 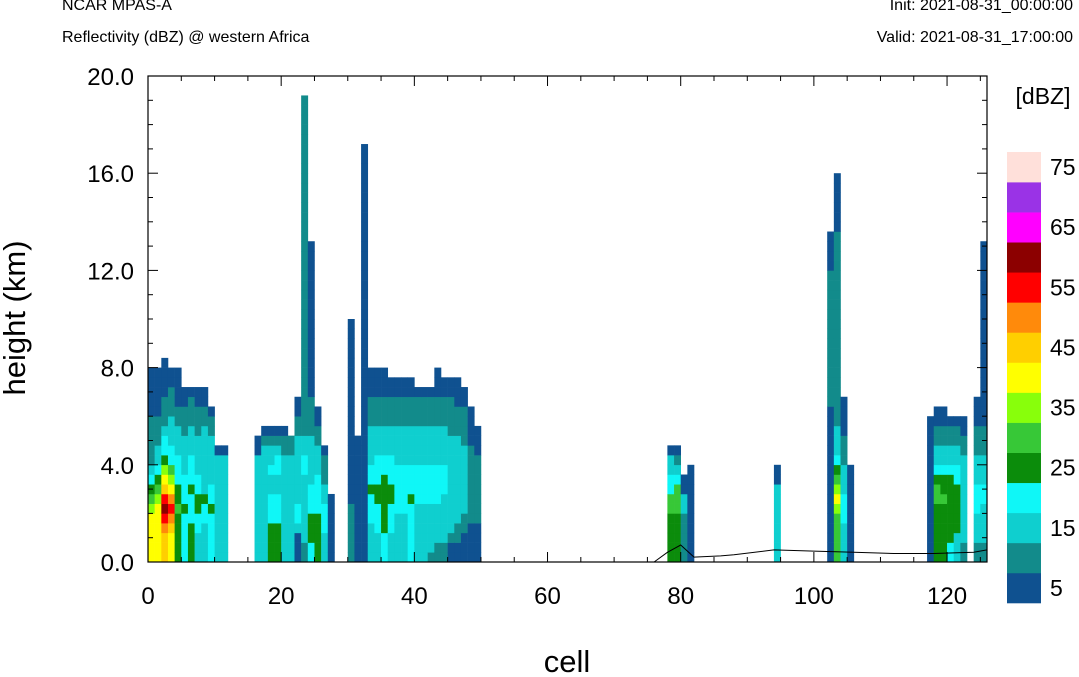 I want to click on colorbar-box, so click(x=1024, y=167).